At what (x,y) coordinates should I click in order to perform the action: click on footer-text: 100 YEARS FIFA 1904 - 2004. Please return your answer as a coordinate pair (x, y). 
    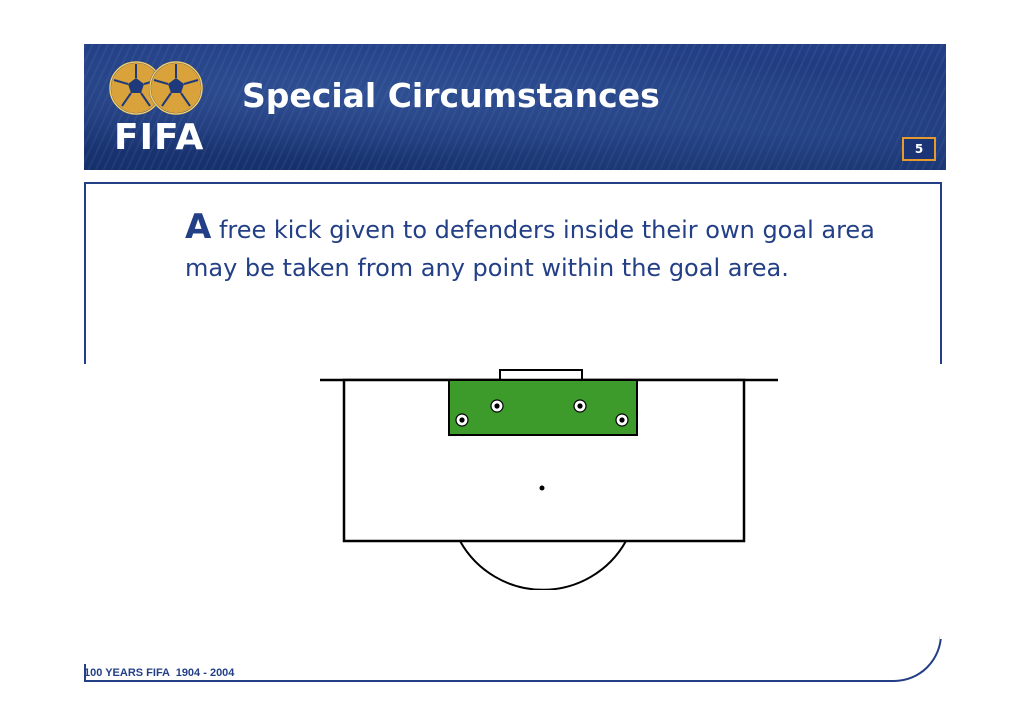
    Looking at the image, I should click on (159, 673).